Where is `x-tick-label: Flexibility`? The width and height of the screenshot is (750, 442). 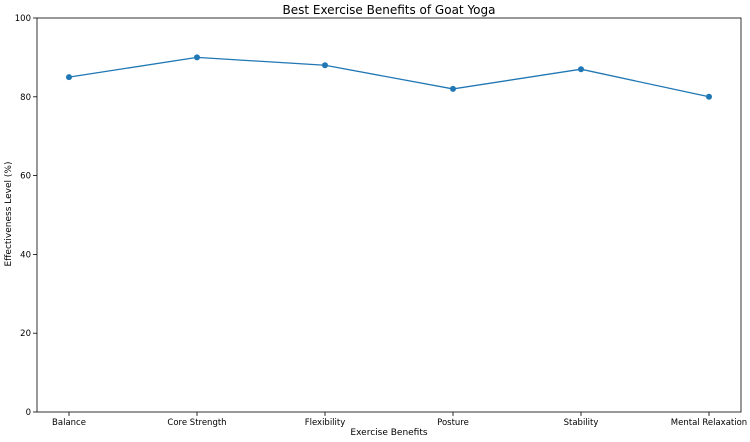 x-tick-label: Flexibility is located at coordinates (325, 423).